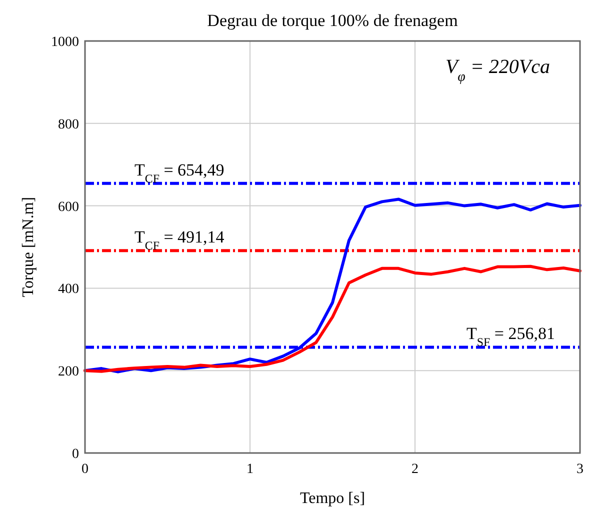 The height and width of the screenshot is (519, 602). Describe the element at coordinates (68, 207) in the screenshot. I see `y-tick-label: 600` at that location.